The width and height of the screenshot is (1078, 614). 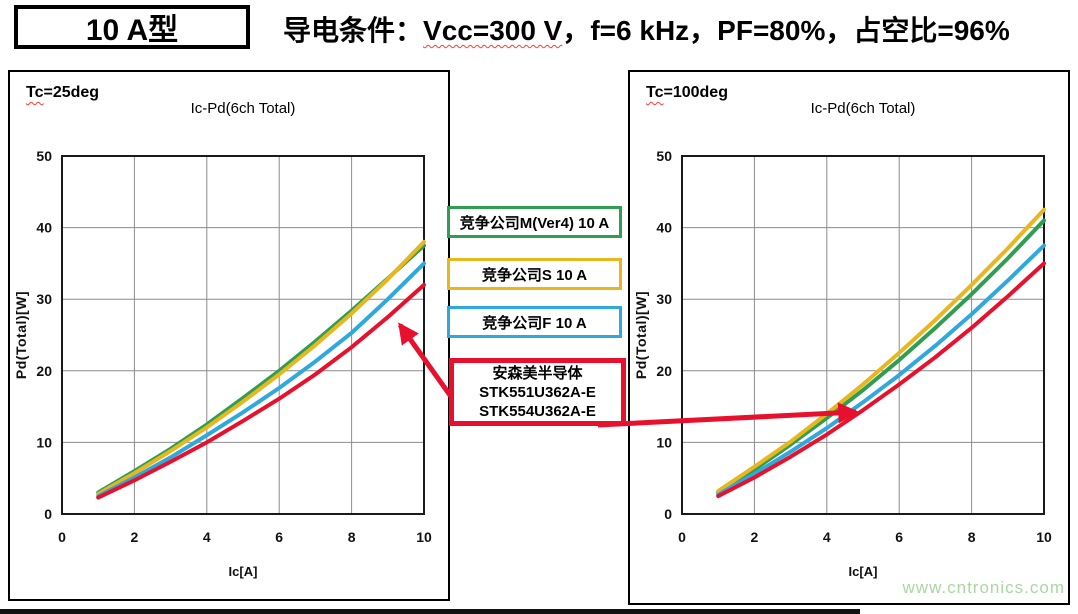 I want to click on onsemi-part-box: 安森美半导体 STK551U362A-E STK554U362A-E, so click(x=537, y=392).